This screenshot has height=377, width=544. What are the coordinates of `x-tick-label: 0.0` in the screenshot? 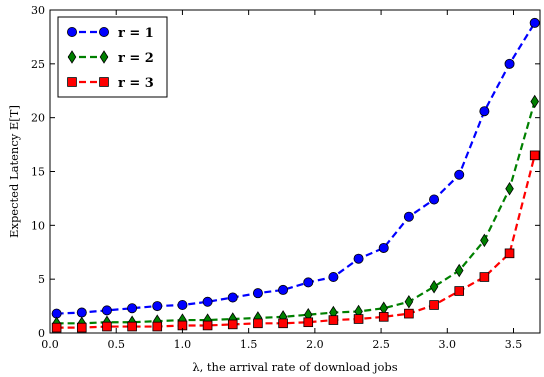 It's located at (50, 344).